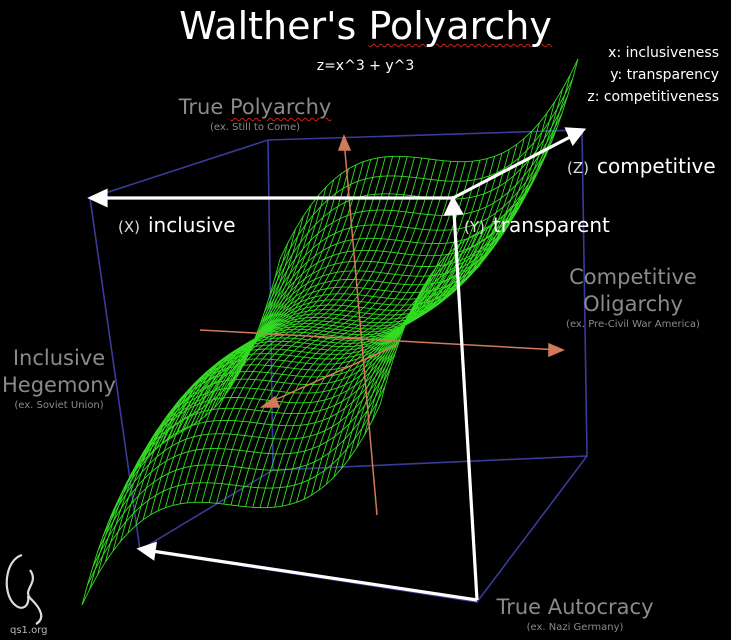  I want to click on logo-text: qs1.org, so click(29, 630).